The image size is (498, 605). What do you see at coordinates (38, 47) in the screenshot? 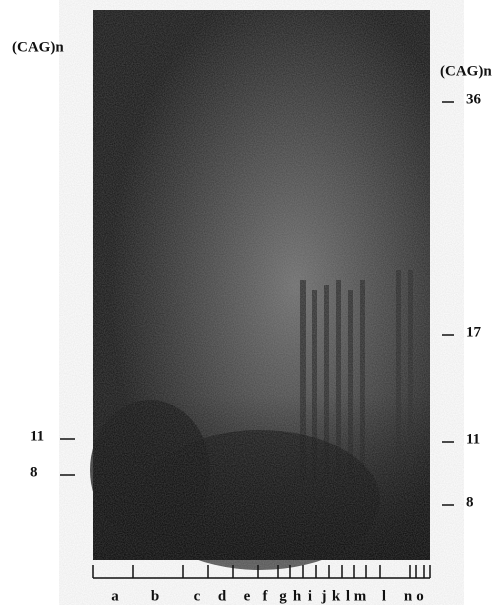
I see `left-label: (CAG)n` at bounding box center [38, 47].